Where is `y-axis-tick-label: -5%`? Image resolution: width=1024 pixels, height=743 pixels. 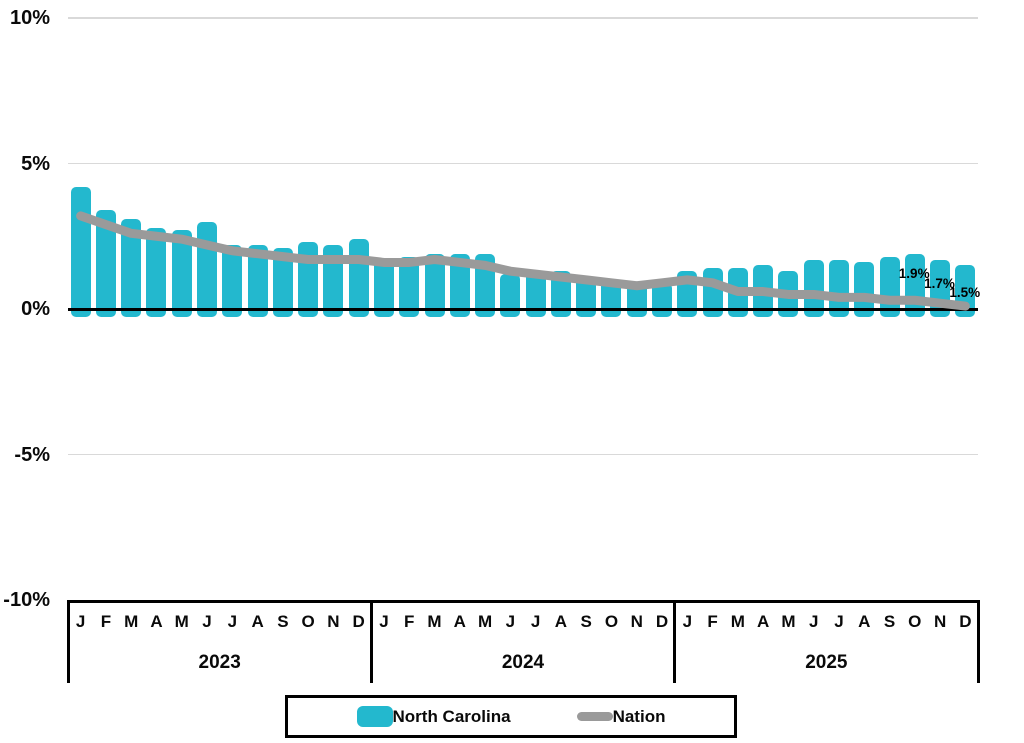
y-axis-tick-label: -5% is located at coordinates (32, 454).